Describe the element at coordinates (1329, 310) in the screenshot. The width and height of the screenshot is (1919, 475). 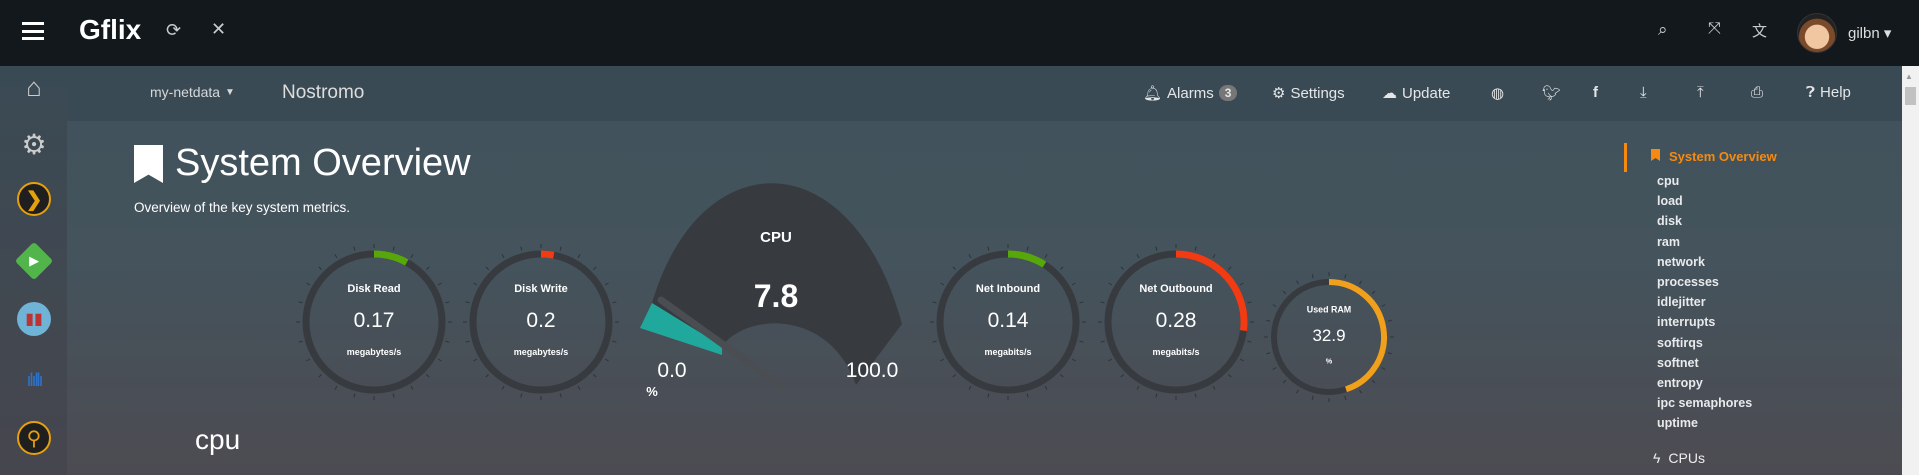
I see `gauge-title: Used RAM` at that location.